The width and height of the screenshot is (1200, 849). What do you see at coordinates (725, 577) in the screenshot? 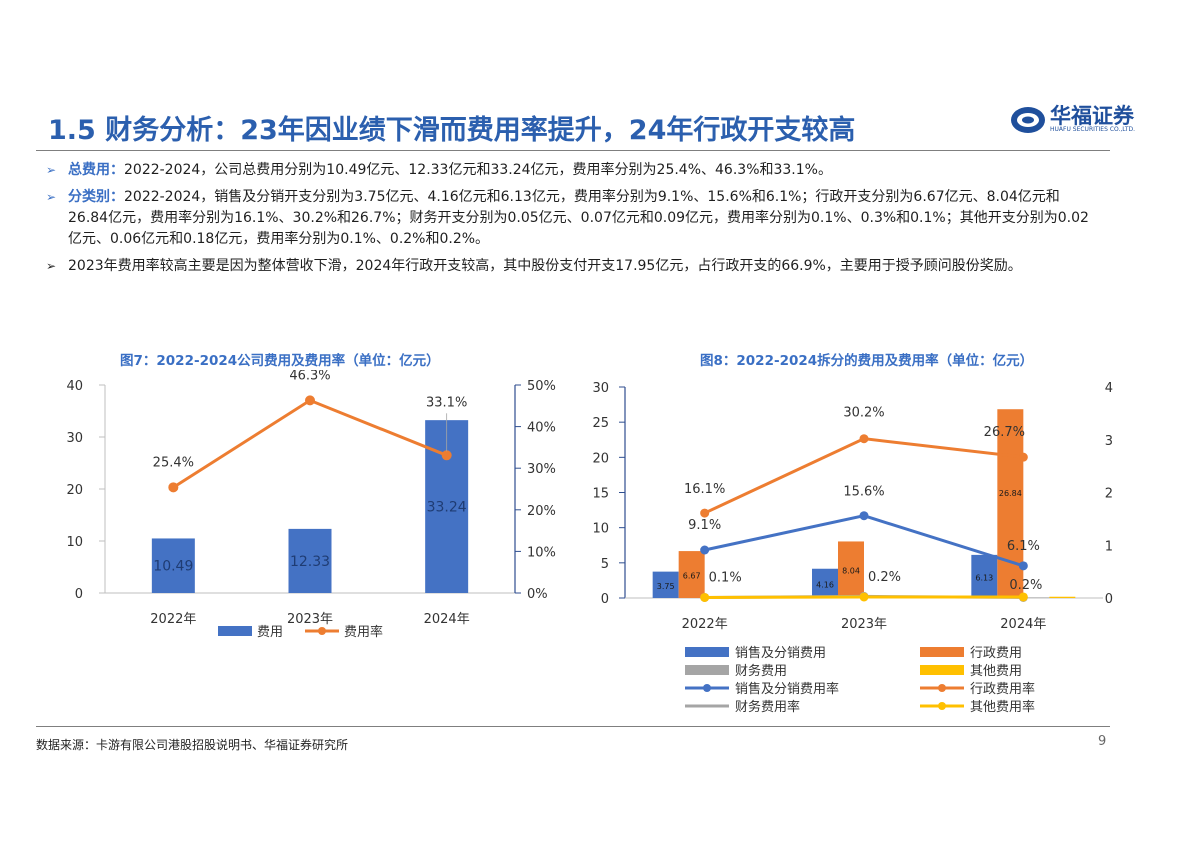
I see `line-value-label: 0.1%` at bounding box center [725, 577].